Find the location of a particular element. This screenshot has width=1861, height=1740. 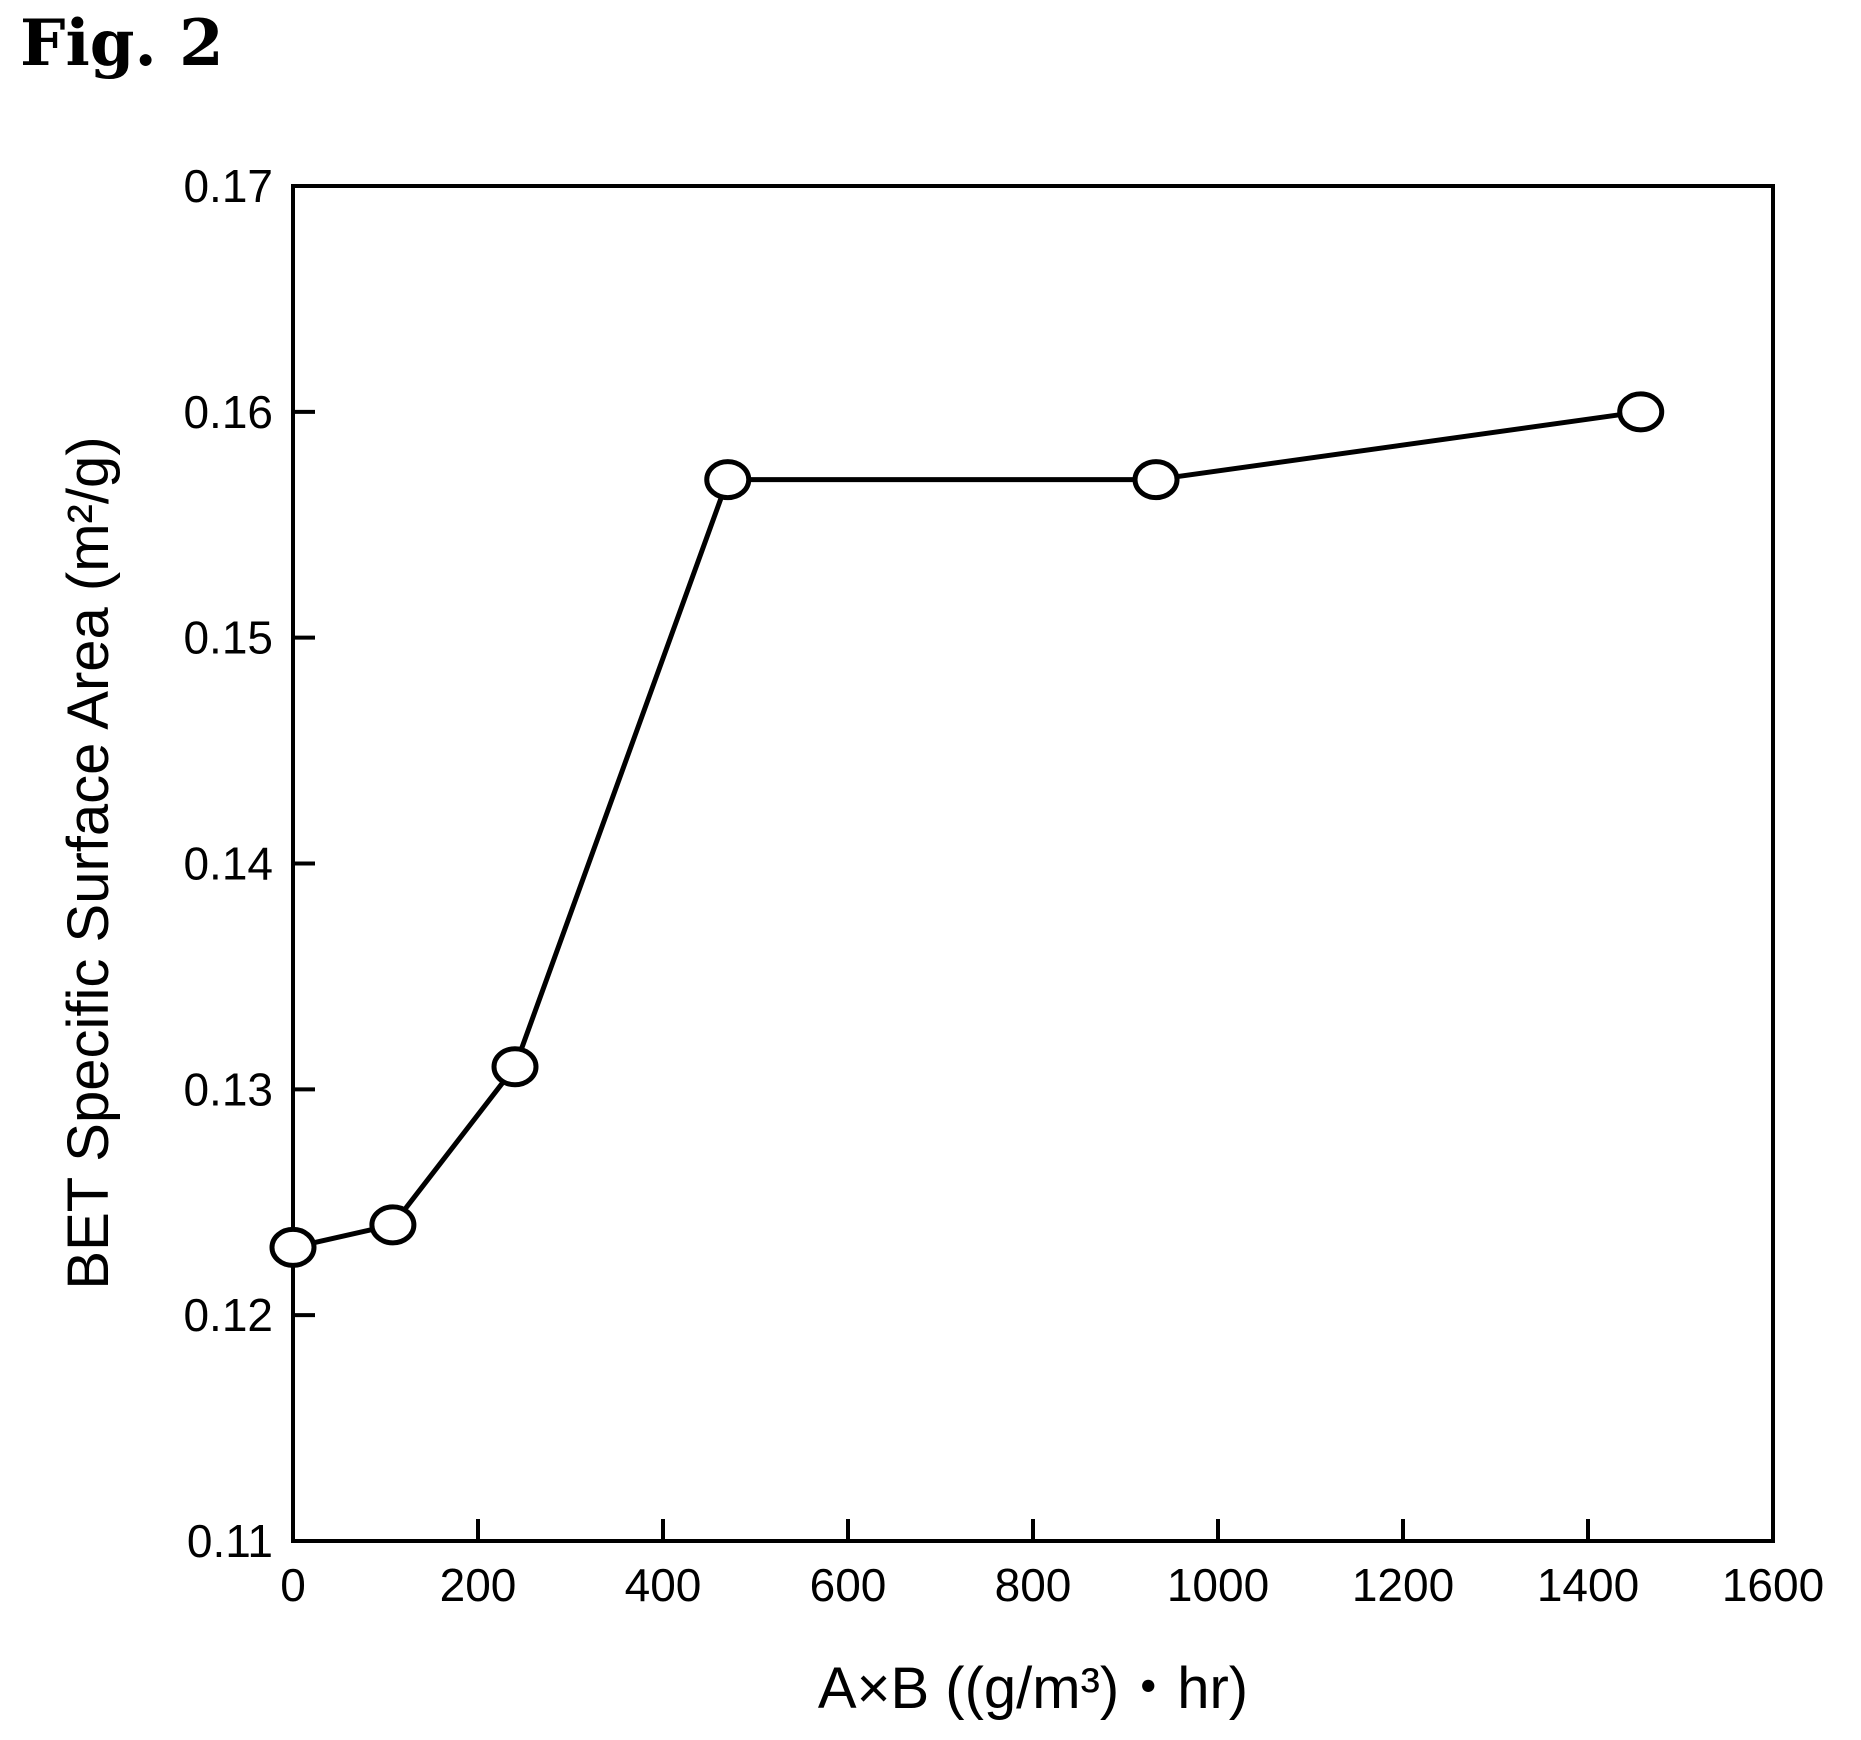

x-tick-label: 600 is located at coordinates (848, 1585).